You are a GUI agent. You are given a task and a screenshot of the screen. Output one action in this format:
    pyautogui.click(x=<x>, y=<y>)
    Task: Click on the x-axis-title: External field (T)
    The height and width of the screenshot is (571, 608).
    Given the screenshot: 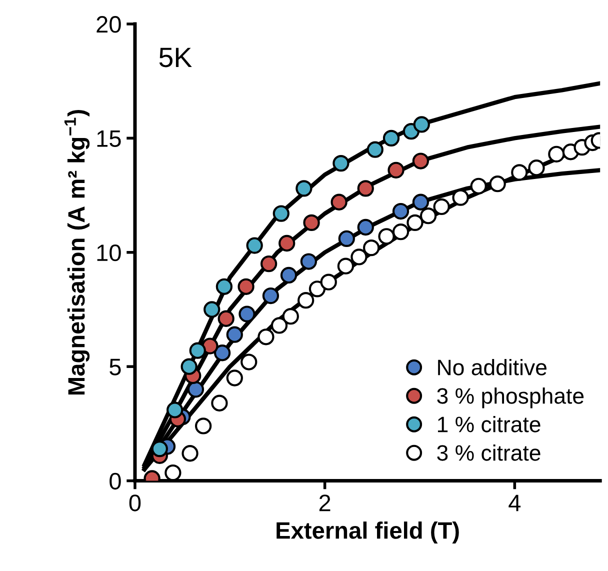 What is the action you would take?
    pyautogui.click(x=367, y=533)
    